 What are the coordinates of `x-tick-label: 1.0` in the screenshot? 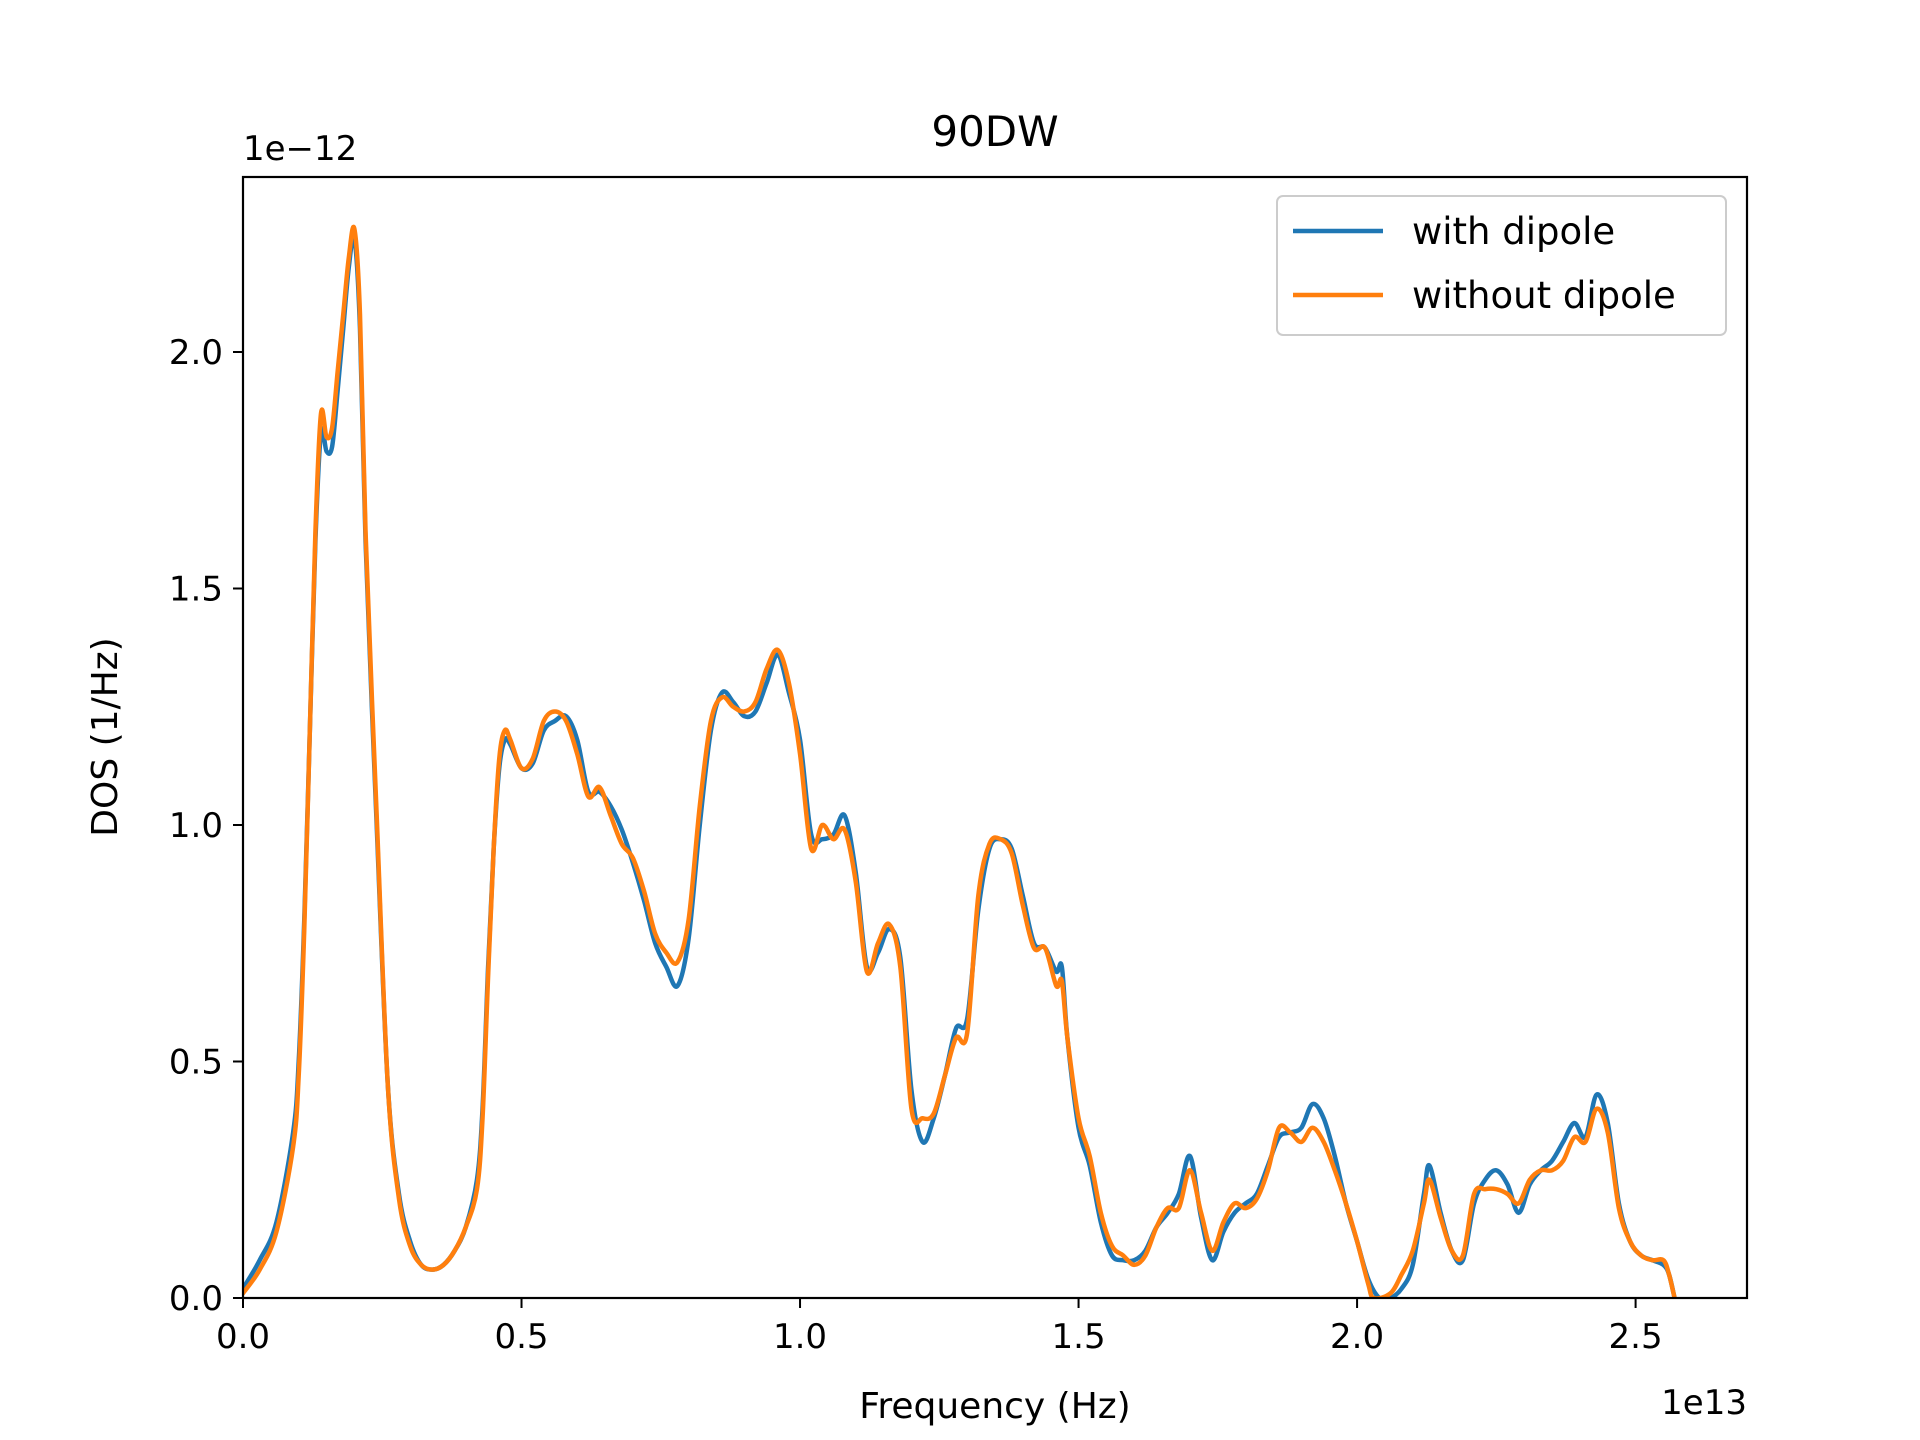 It's located at (800, 1337).